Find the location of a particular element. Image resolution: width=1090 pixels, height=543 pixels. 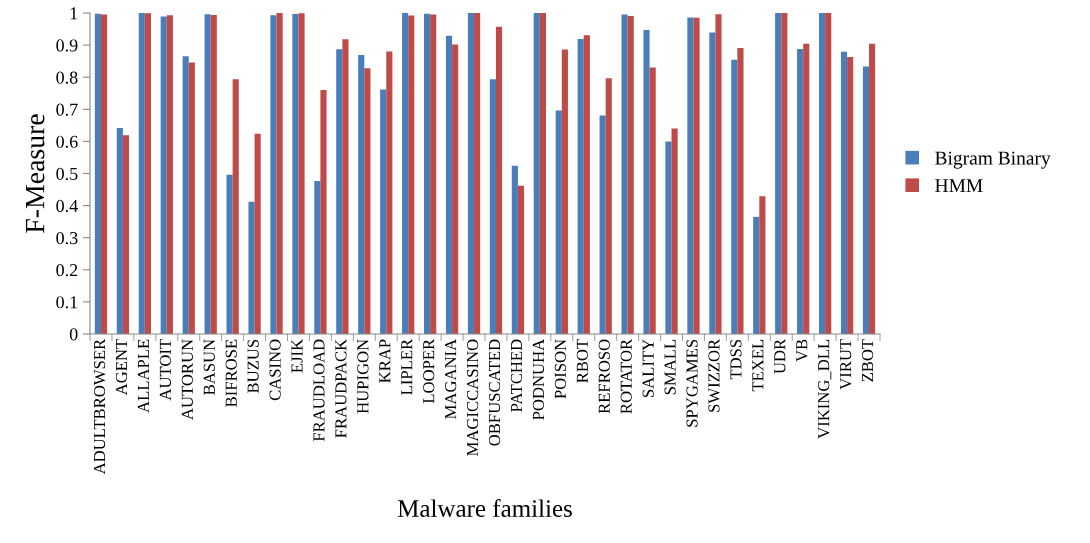

x-tick-label: ALLAPLE is located at coordinates (143, 376).